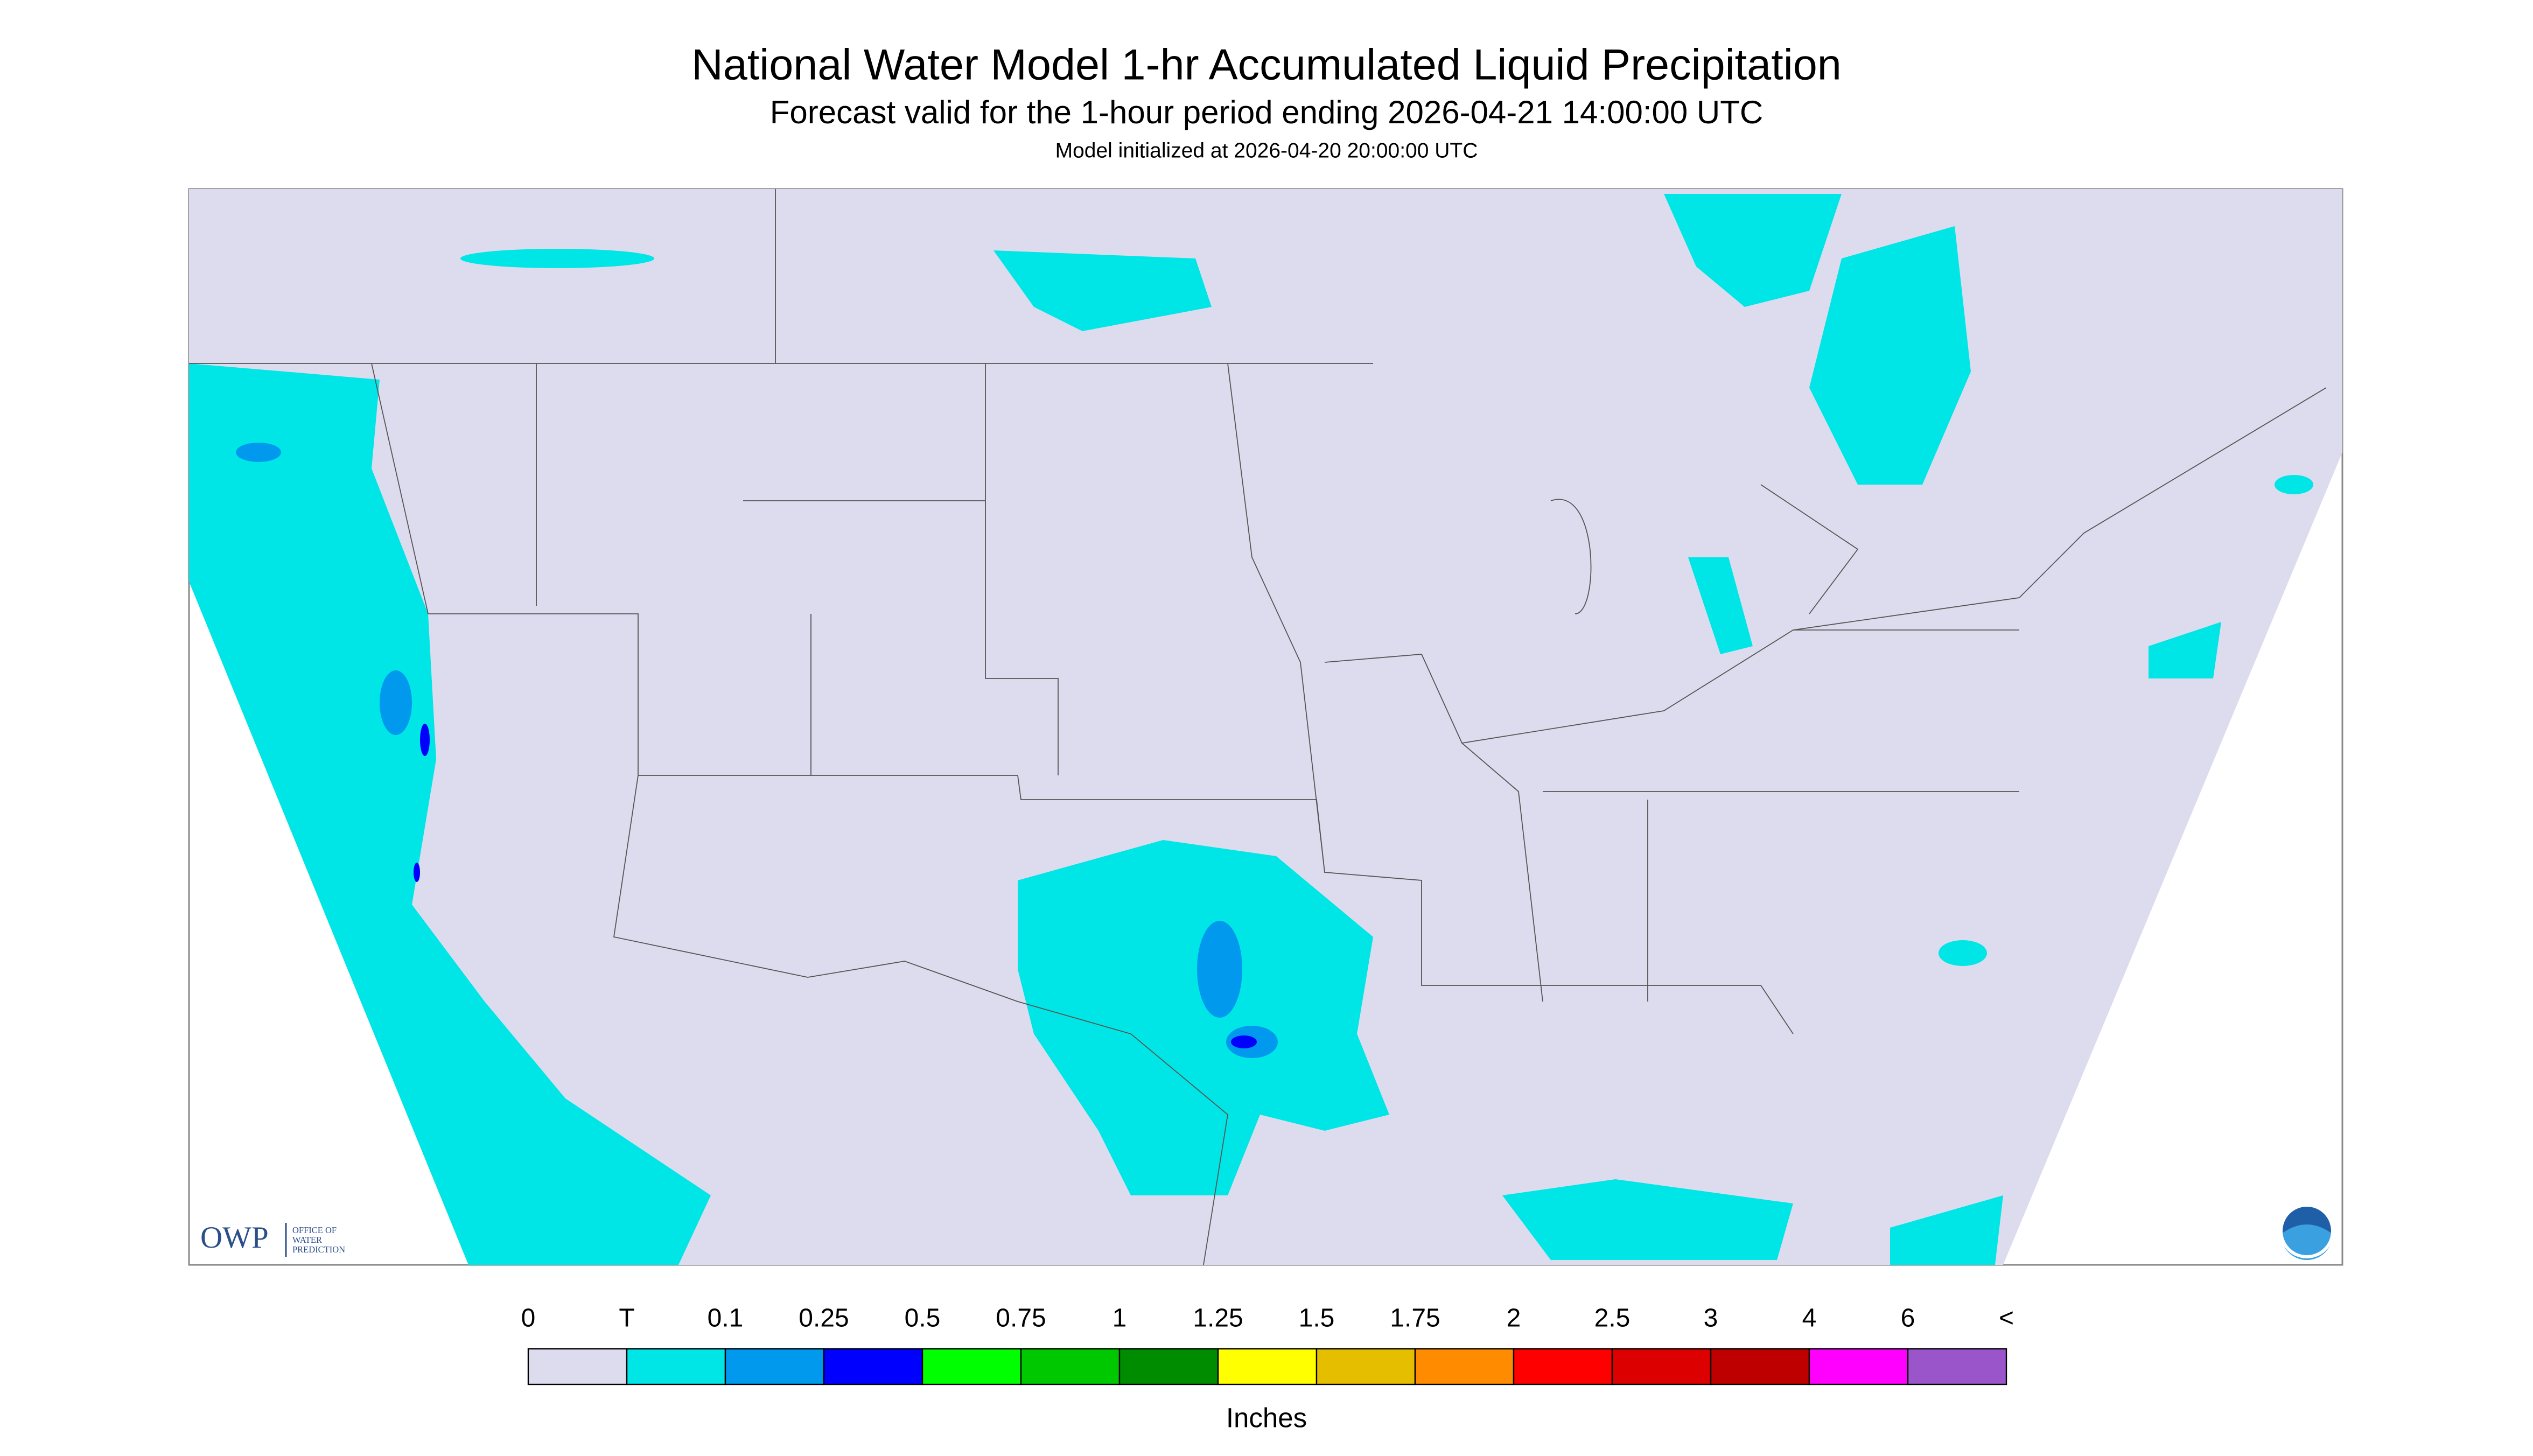 The height and width of the screenshot is (1456, 2533). Describe the element at coordinates (1711, 1318) in the screenshot. I see `legend-label: 3` at that location.